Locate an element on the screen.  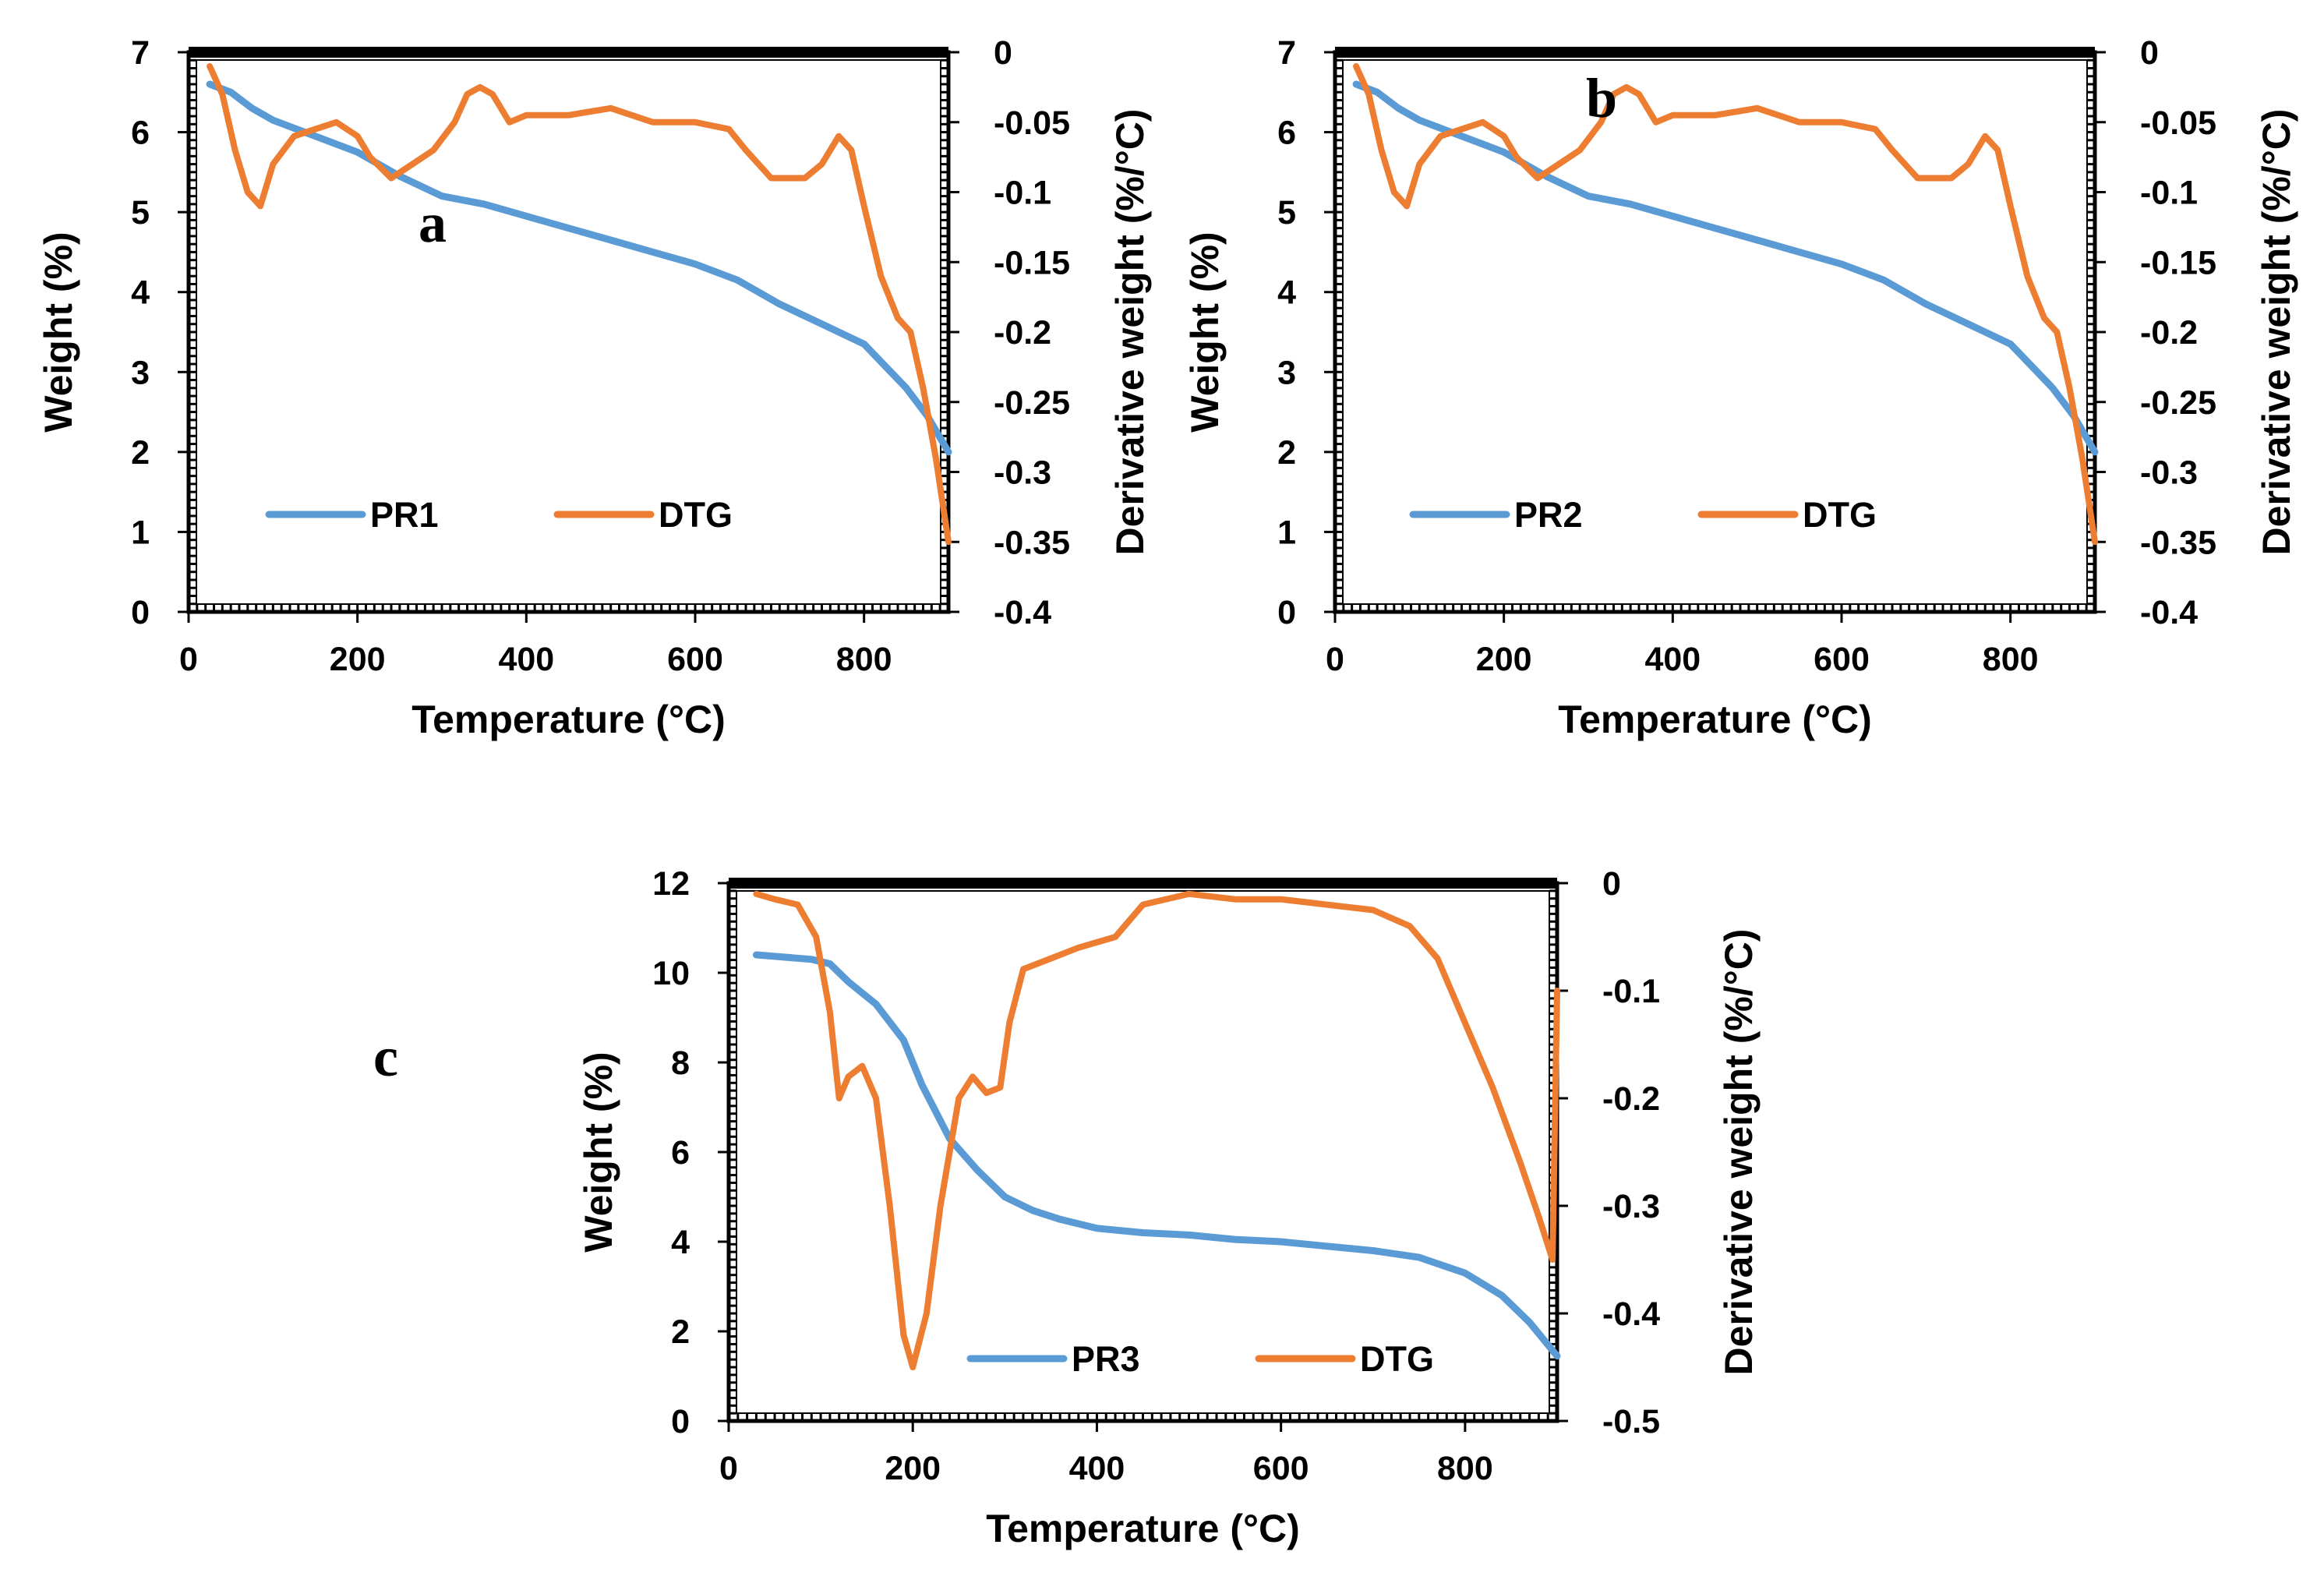
legend-label: PR3 is located at coordinates (1106, 1359).